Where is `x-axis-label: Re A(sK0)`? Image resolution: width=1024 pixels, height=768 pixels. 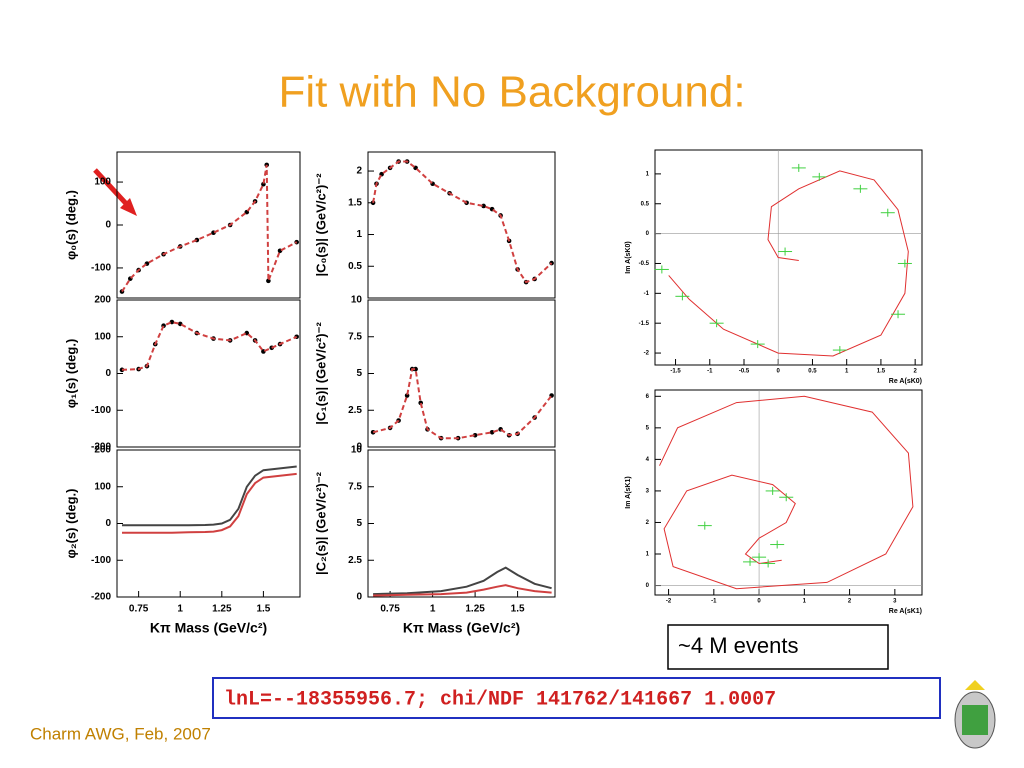 x-axis-label: Re A(sK0) is located at coordinates (905, 381).